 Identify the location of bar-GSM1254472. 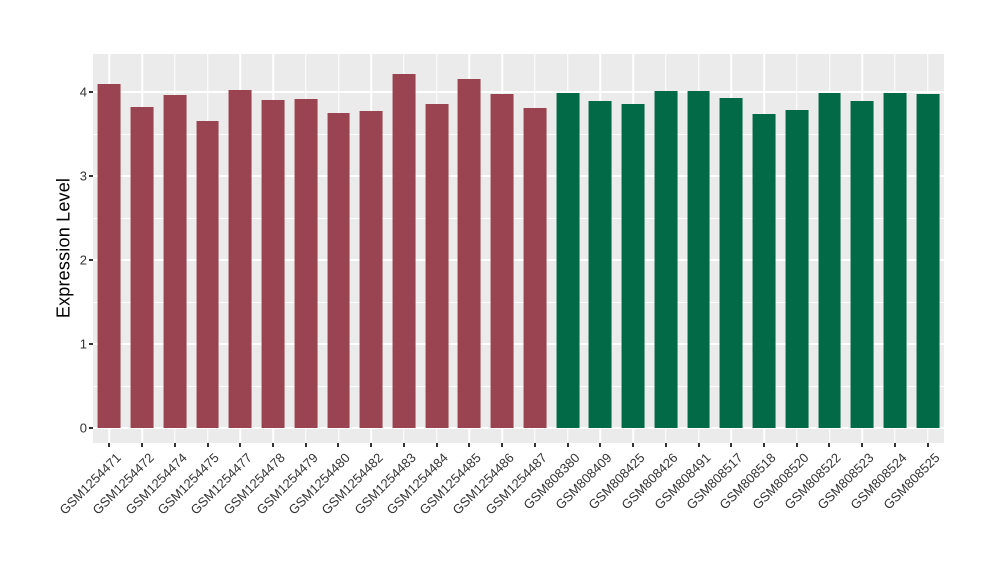
(142, 267).